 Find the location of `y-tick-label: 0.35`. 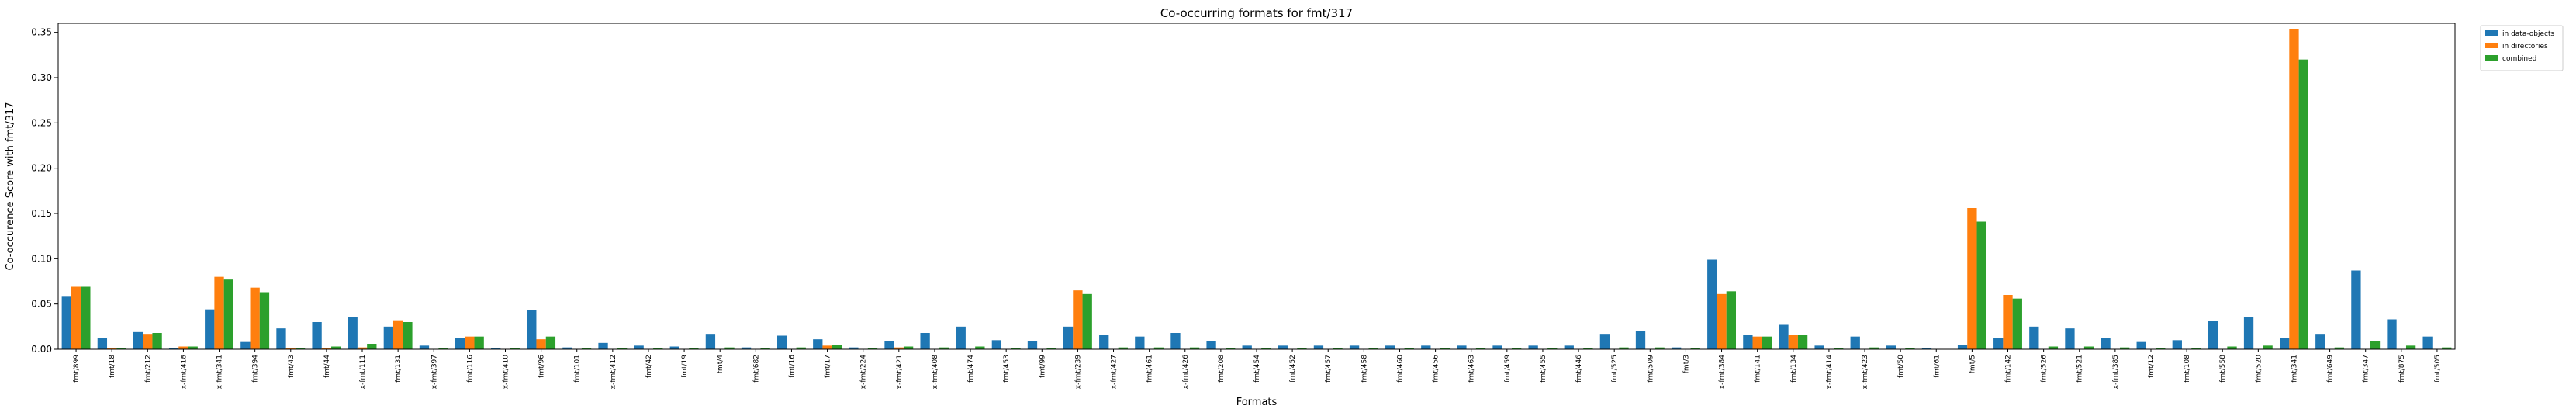

y-tick-label: 0.35 is located at coordinates (41, 32).